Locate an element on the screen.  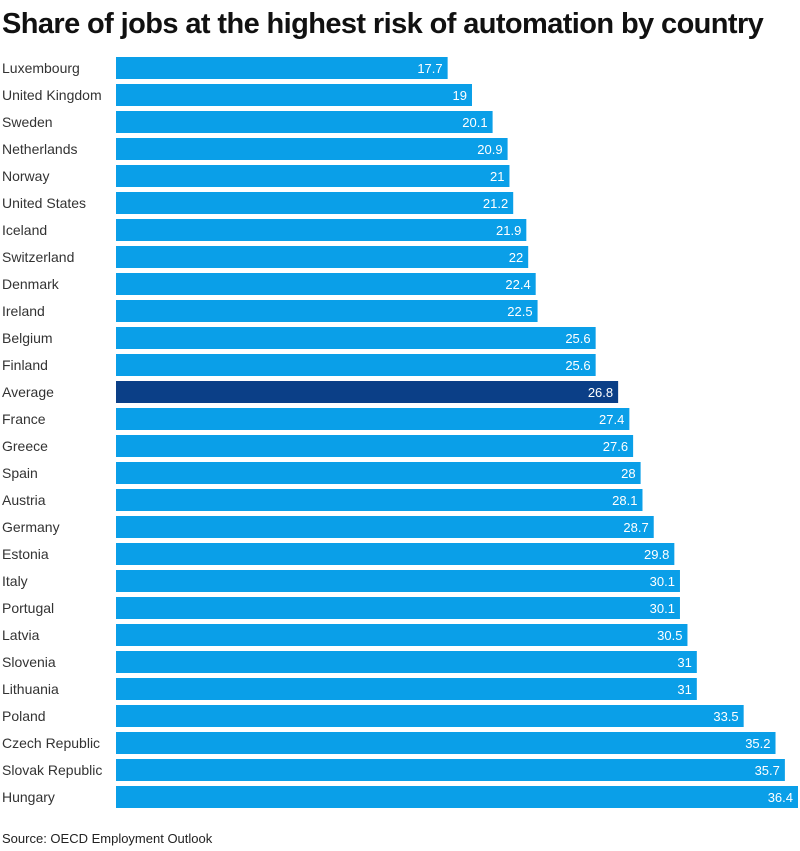
category-label: Denmark is located at coordinates (31, 284).